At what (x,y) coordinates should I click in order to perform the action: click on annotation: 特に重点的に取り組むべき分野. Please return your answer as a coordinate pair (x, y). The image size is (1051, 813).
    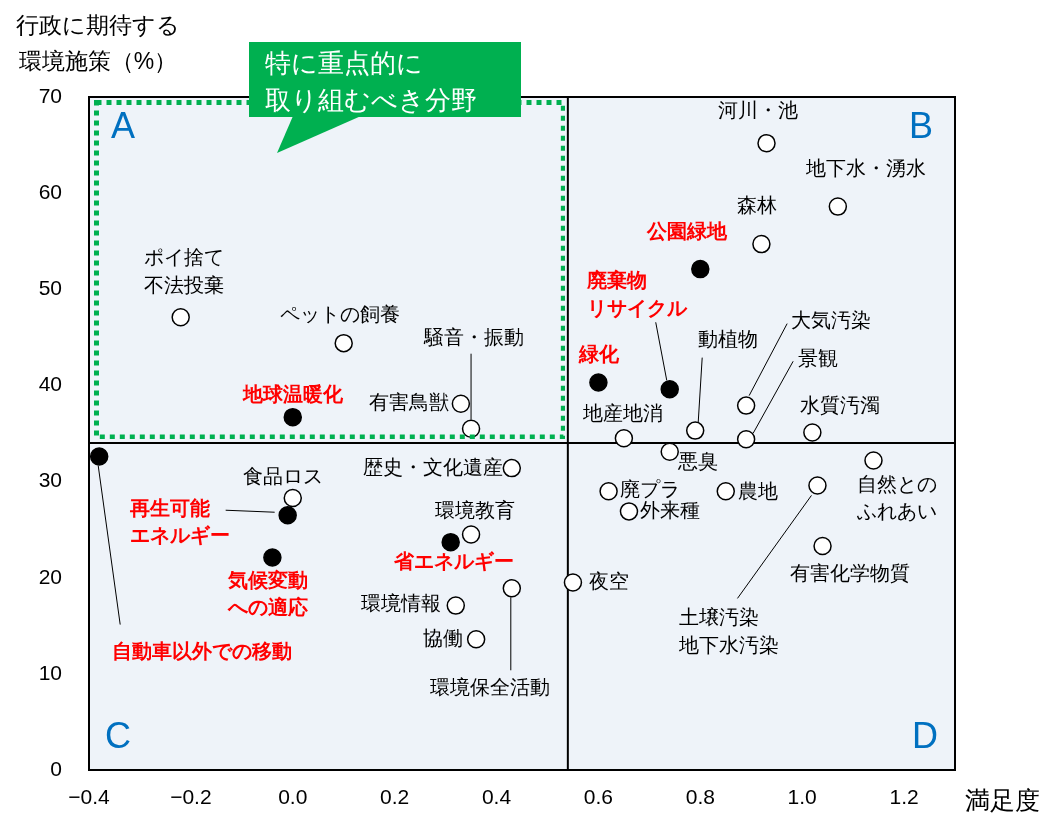
    Looking at the image, I should click on (371, 82).